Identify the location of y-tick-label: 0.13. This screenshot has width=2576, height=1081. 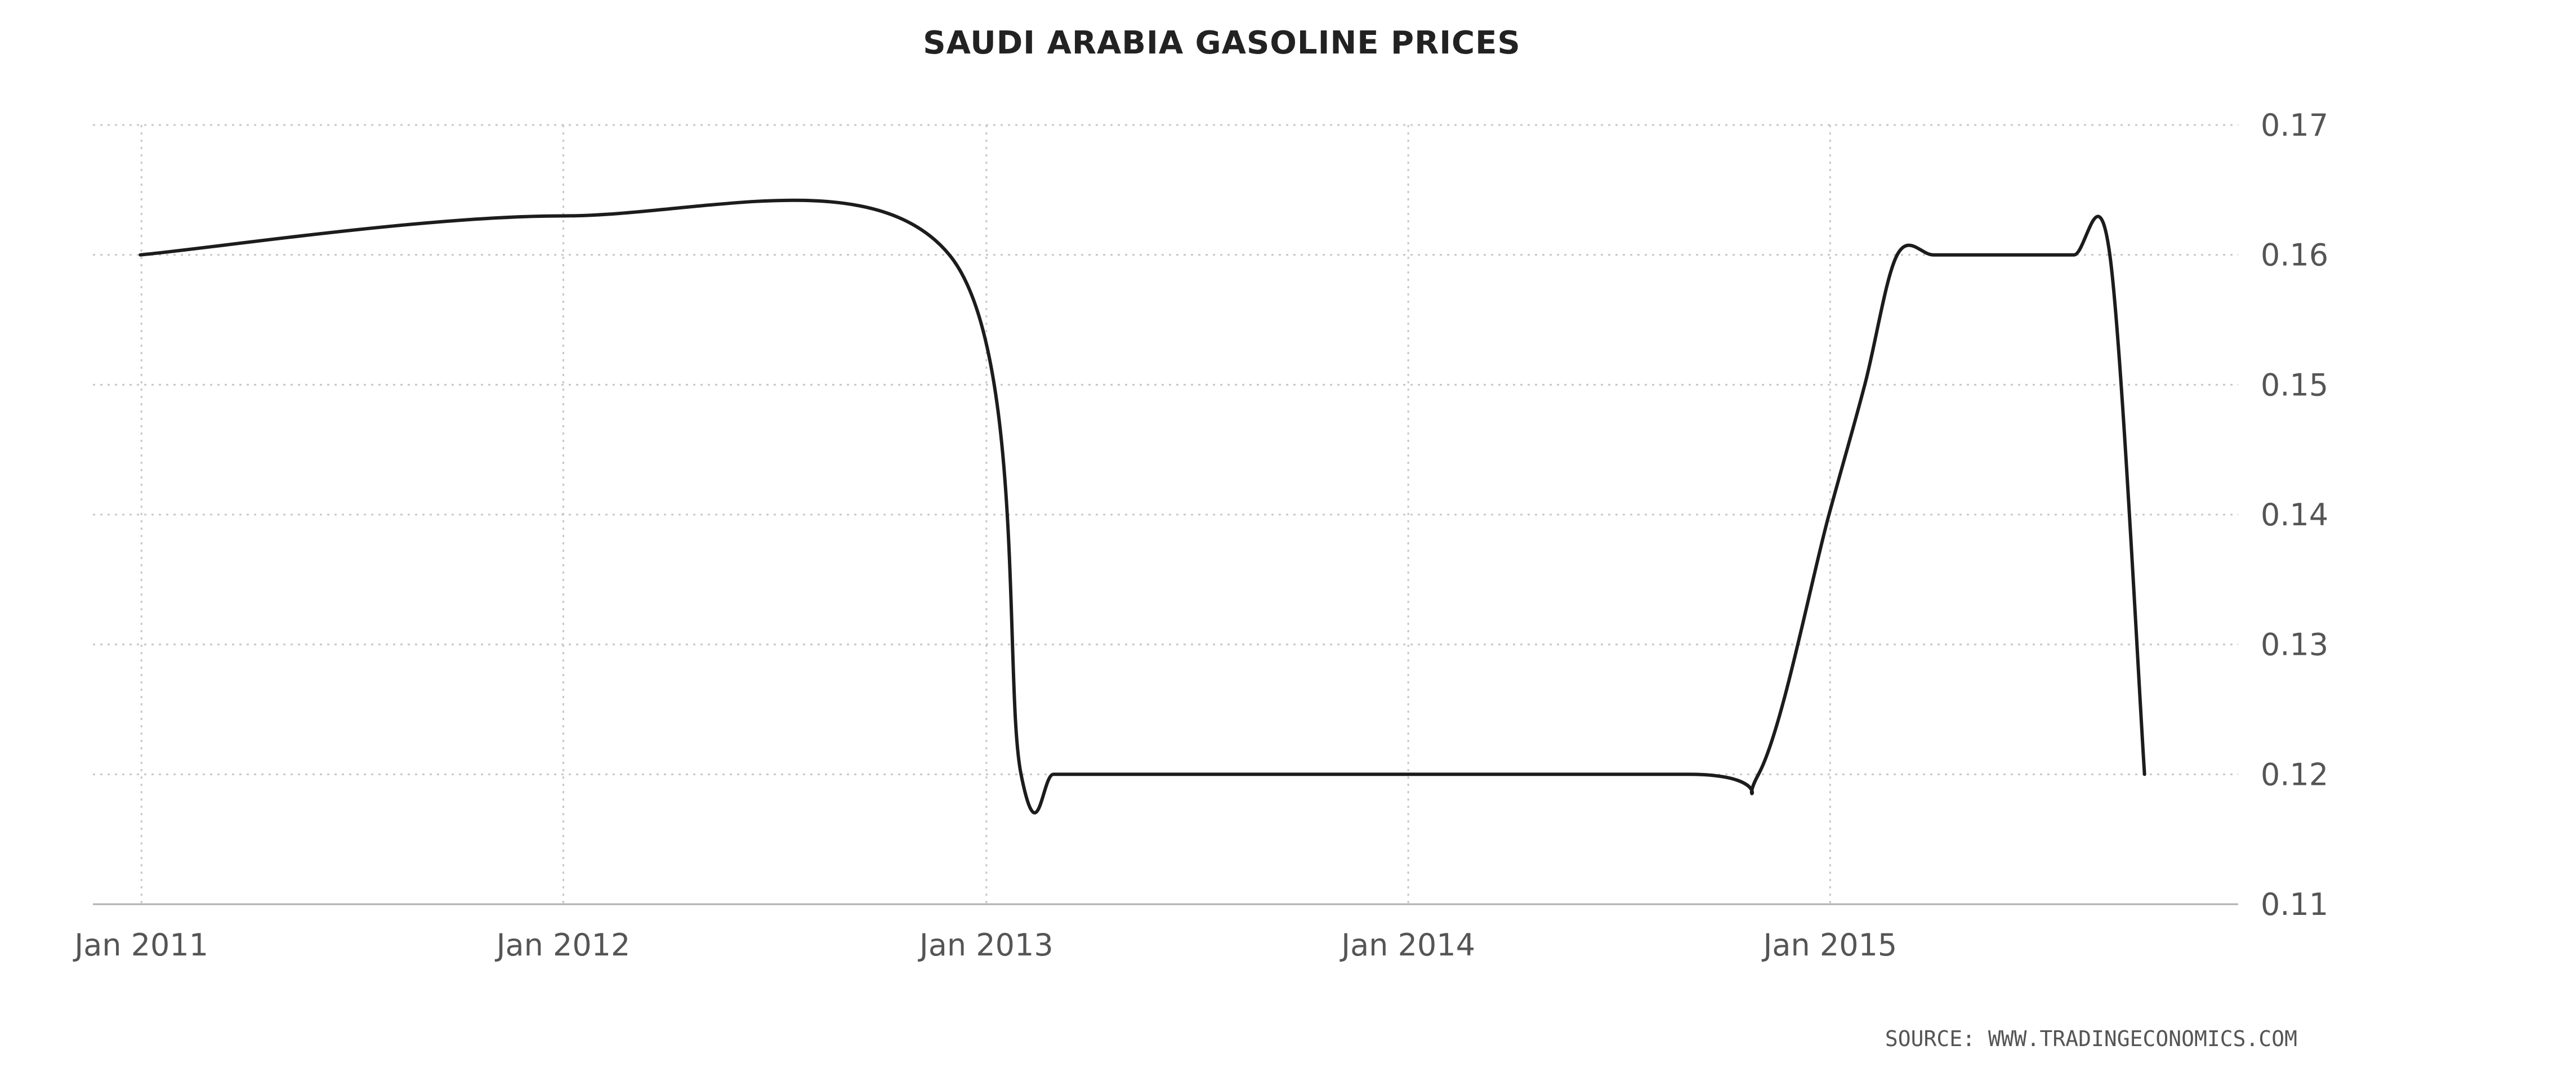
(2294, 645).